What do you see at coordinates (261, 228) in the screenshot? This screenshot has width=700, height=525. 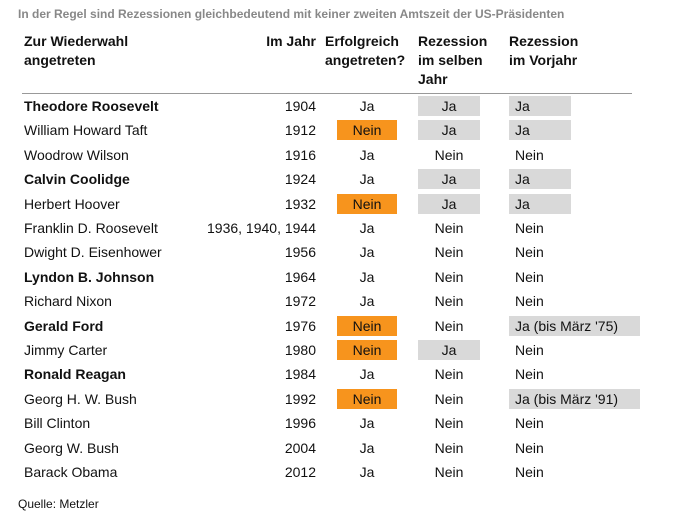 I see `year: 1936, 1940, 1944` at bounding box center [261, 228].